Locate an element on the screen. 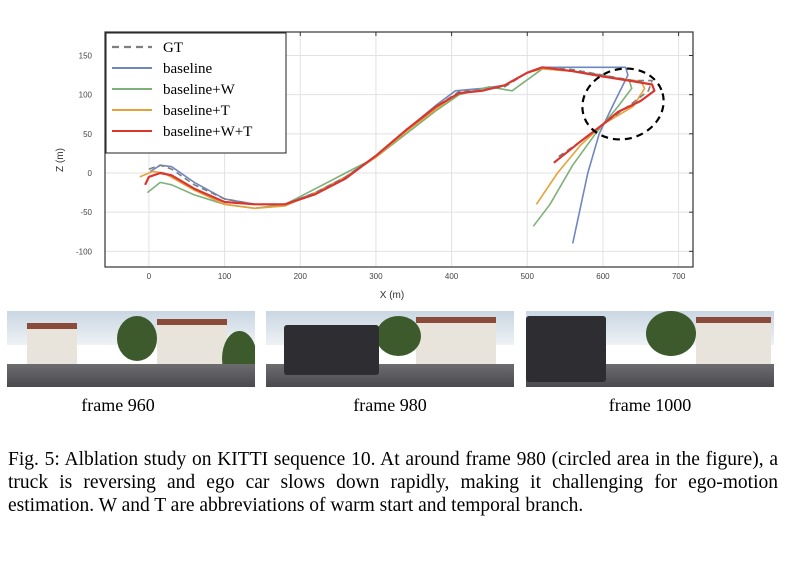 The image size is (787, 566). frame-980-image is located at coordinates (390, 349).